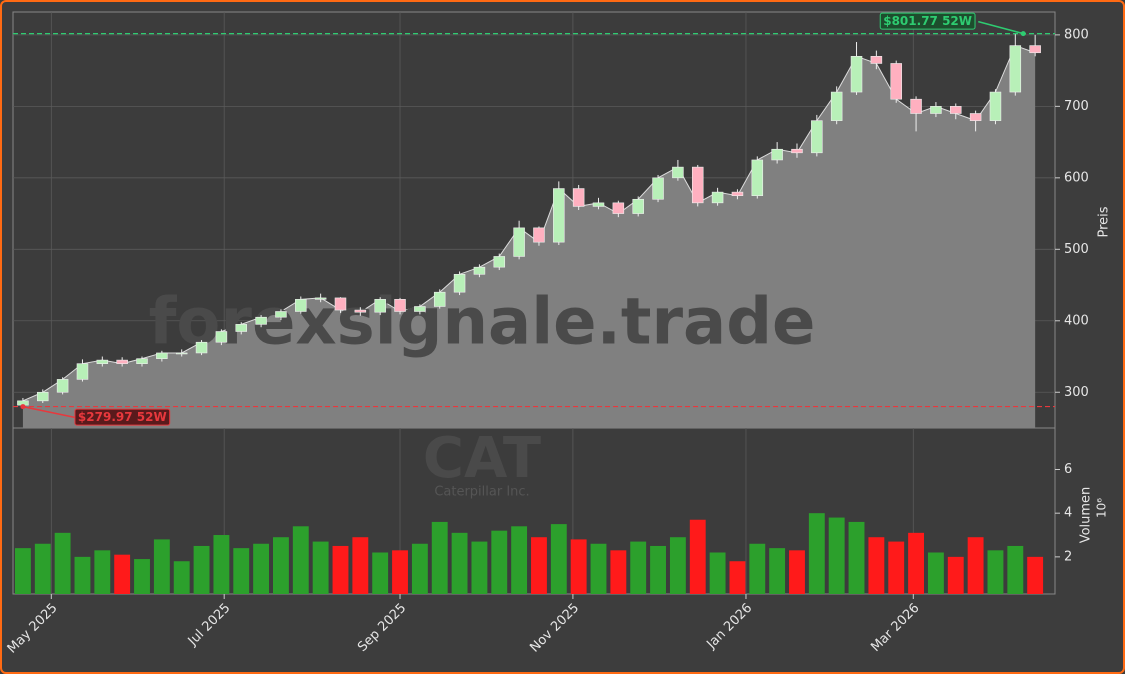 The width and height of the screenshot is (1125, 674). What do you see at coordinates (1104, 221) in the screenshot?
I see `y-axis-label: Preis` at bounding box center [1104, 221].